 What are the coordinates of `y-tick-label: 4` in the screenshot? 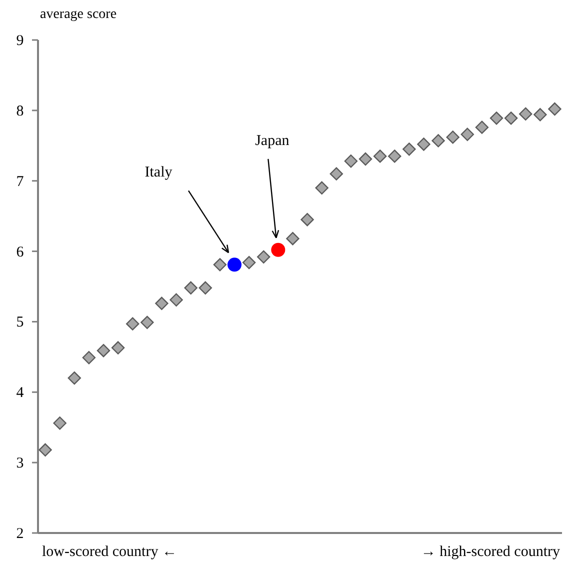 It's located at (20, 393).